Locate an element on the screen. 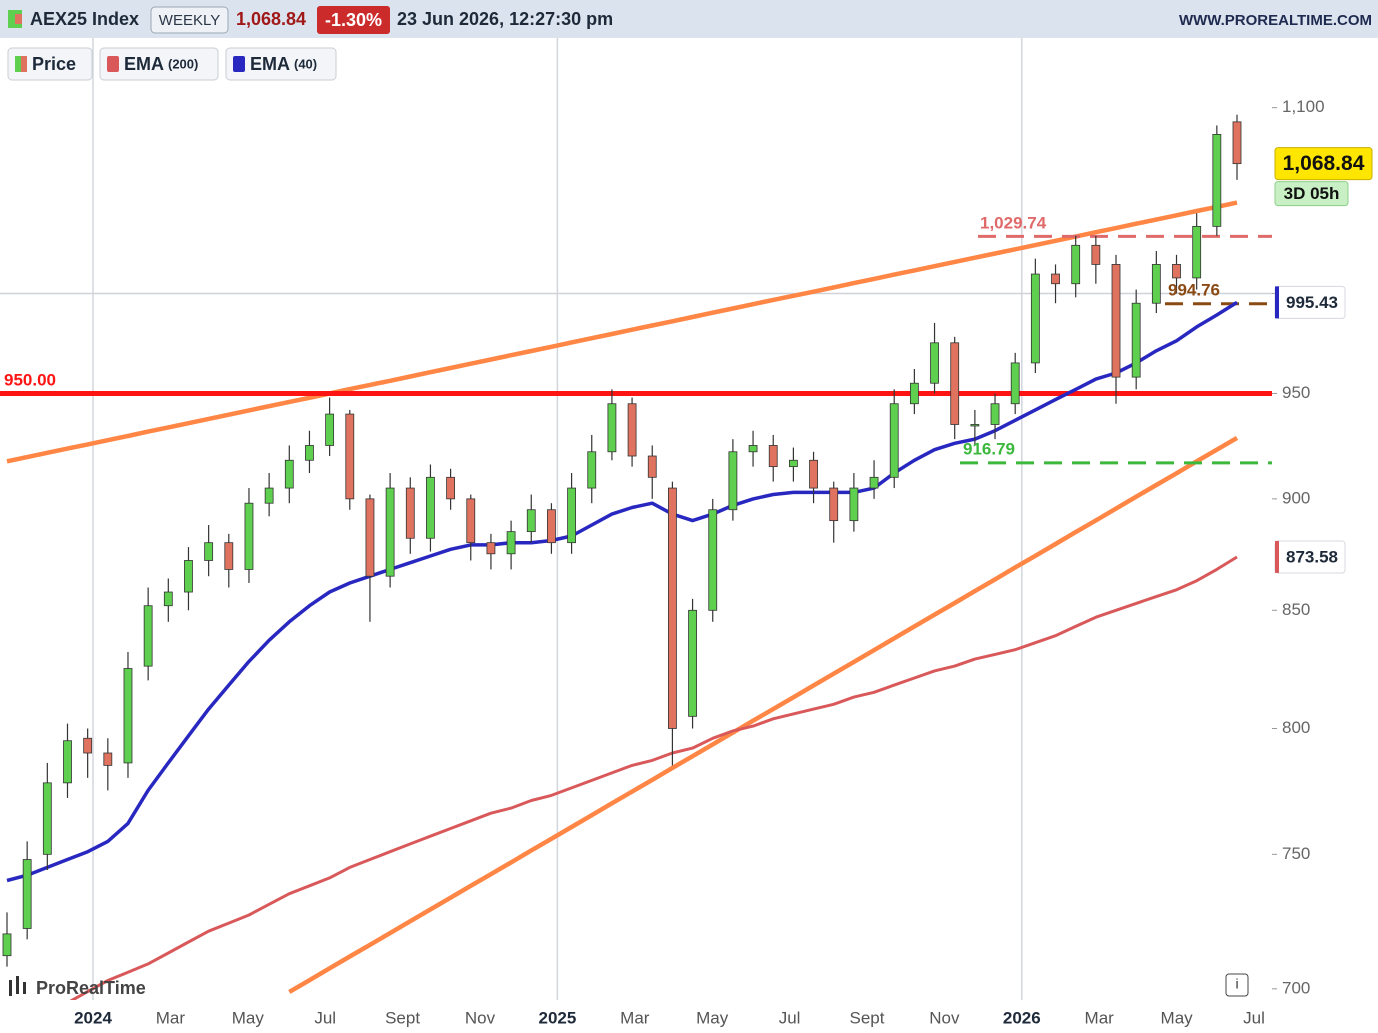 This screenshot has height=1033, width=1378. y-tick-label: 1,100 is located at coordinates (1303, 106).